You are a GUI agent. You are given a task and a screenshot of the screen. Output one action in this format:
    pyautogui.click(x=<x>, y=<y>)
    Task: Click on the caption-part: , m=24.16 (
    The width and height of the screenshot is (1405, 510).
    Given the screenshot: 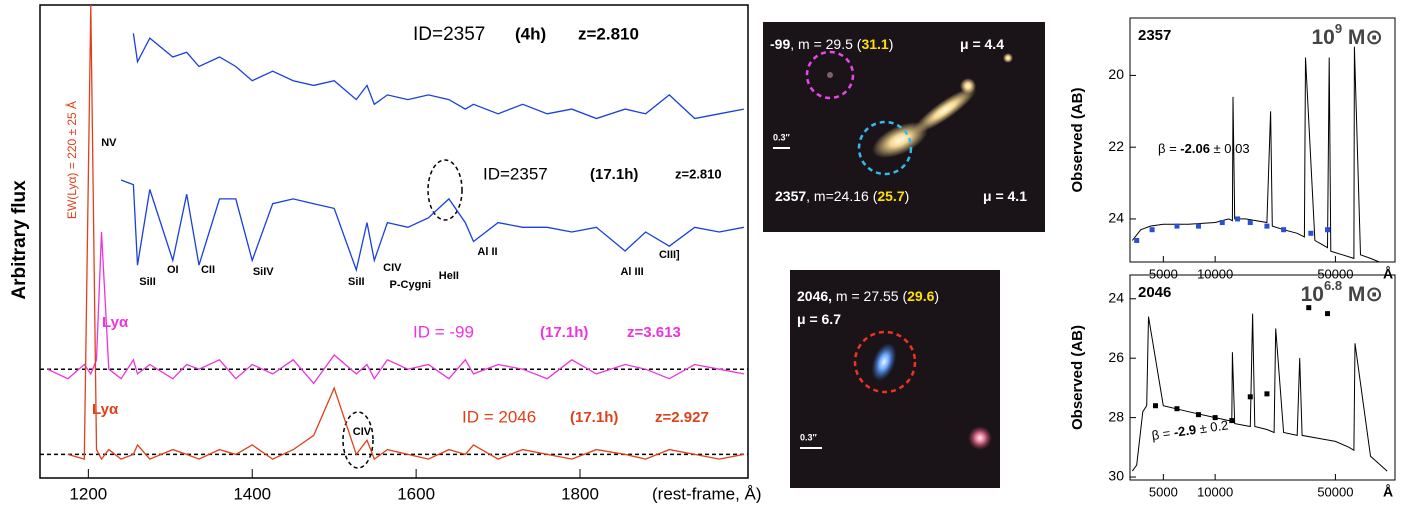 What is the action you would take?
    pyautogui.click(x=842, y=196)
    